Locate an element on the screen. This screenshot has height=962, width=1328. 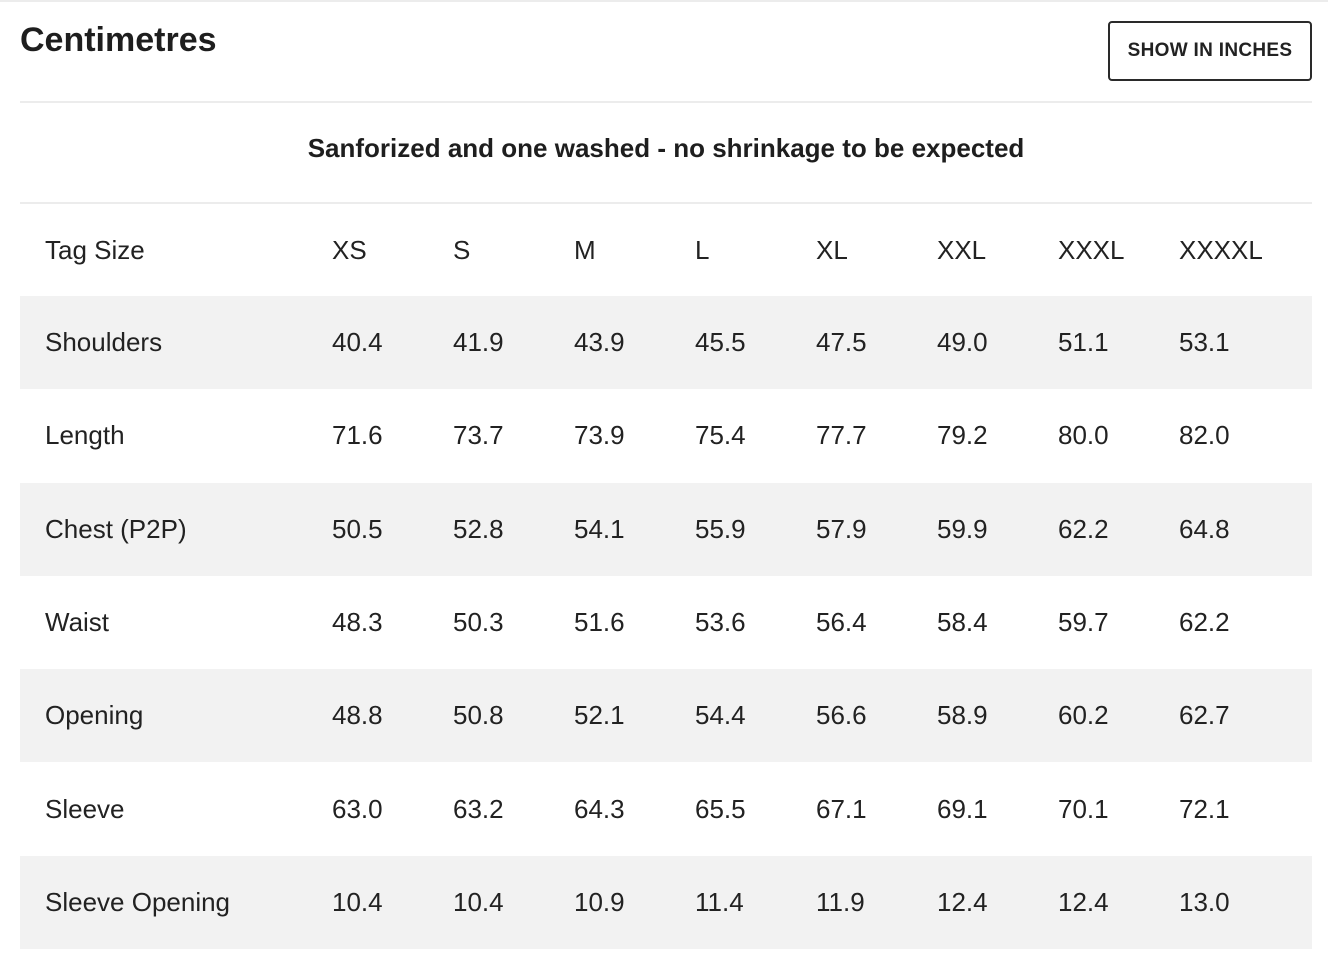
table-cell: 43.9 is located at coordinates (599, 342).